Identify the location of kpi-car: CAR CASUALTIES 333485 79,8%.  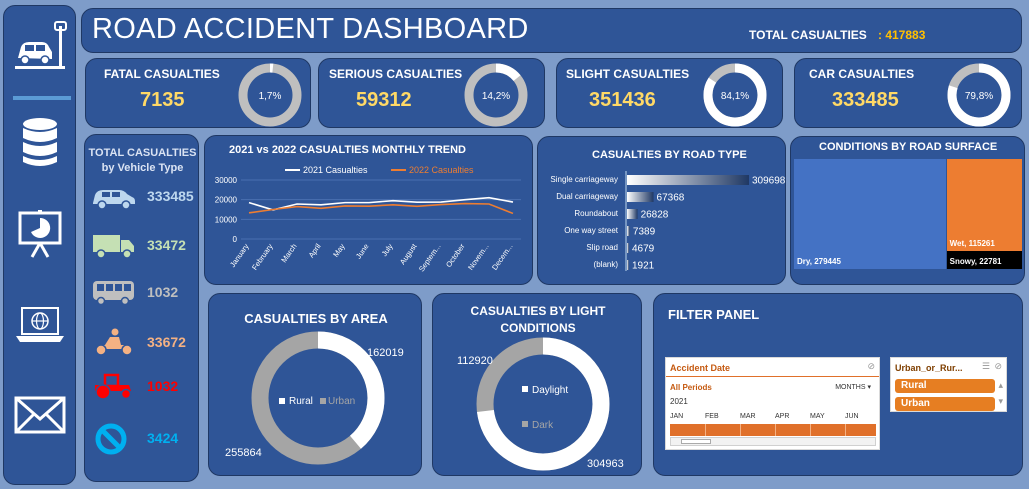
(908, 93).